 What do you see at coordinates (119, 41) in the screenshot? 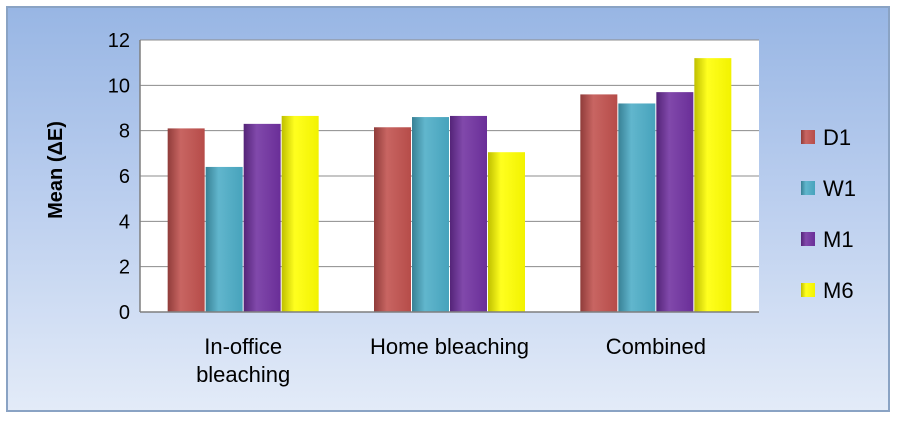
I see `y-tick-label-12: 12` at bounding box center [119, 41].